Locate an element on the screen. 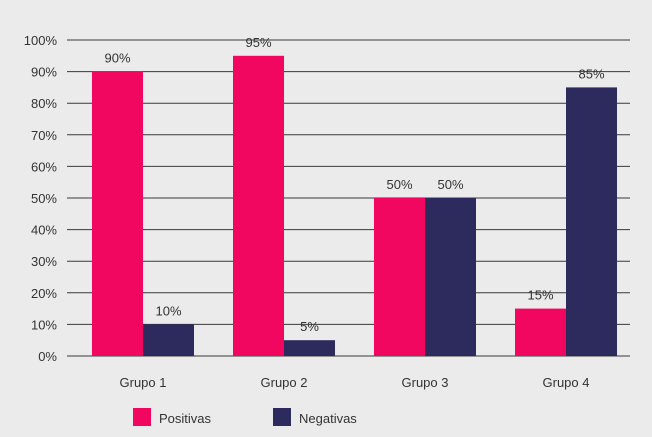 This screenshot has height=437, width=652. y-tick-label-60: 60% is located at coordinates (44, 166).